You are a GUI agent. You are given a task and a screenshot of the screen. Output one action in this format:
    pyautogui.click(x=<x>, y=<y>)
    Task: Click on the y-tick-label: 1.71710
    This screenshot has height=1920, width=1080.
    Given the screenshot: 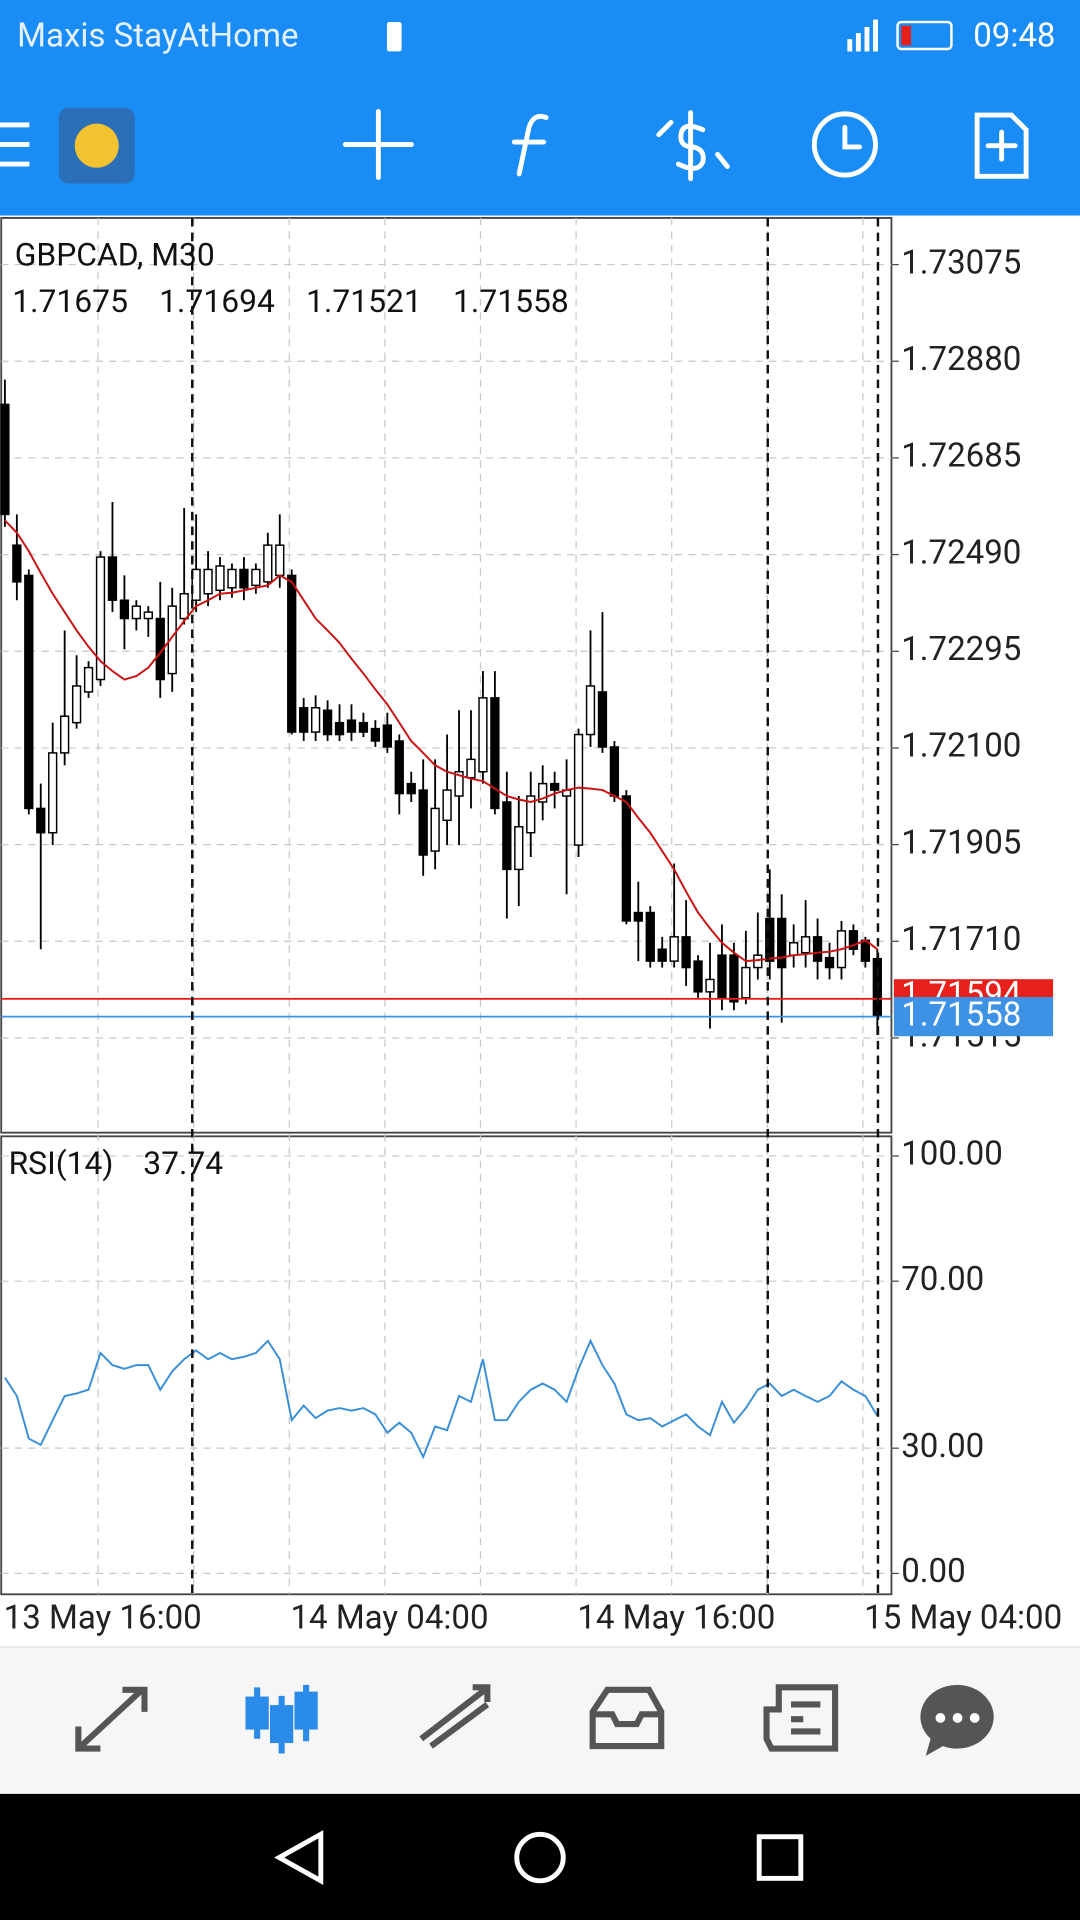 What is the action you would take?
    pyautogui.click(x=961, y=939)
    